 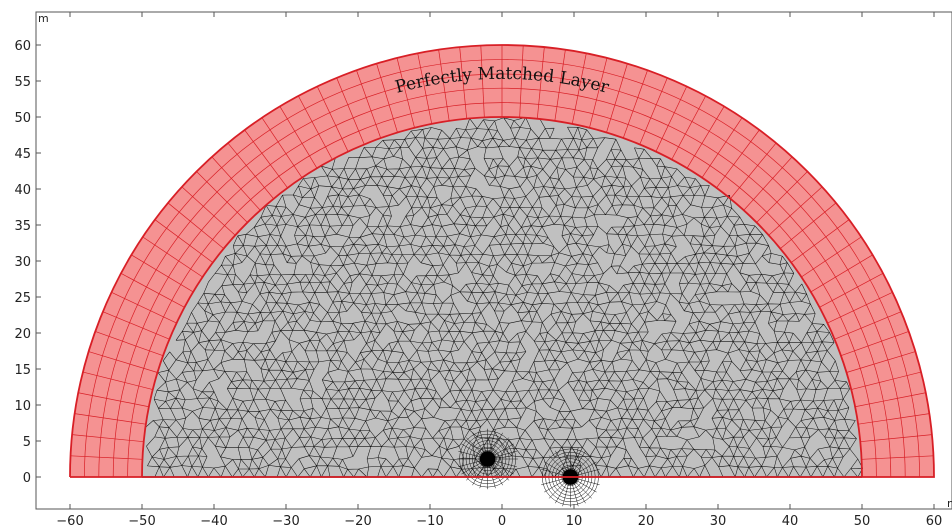 What do you see at coordinates (22, 82) in the screenshot?
I see `y-tick-label: 55` at bounding box center [22, 82].